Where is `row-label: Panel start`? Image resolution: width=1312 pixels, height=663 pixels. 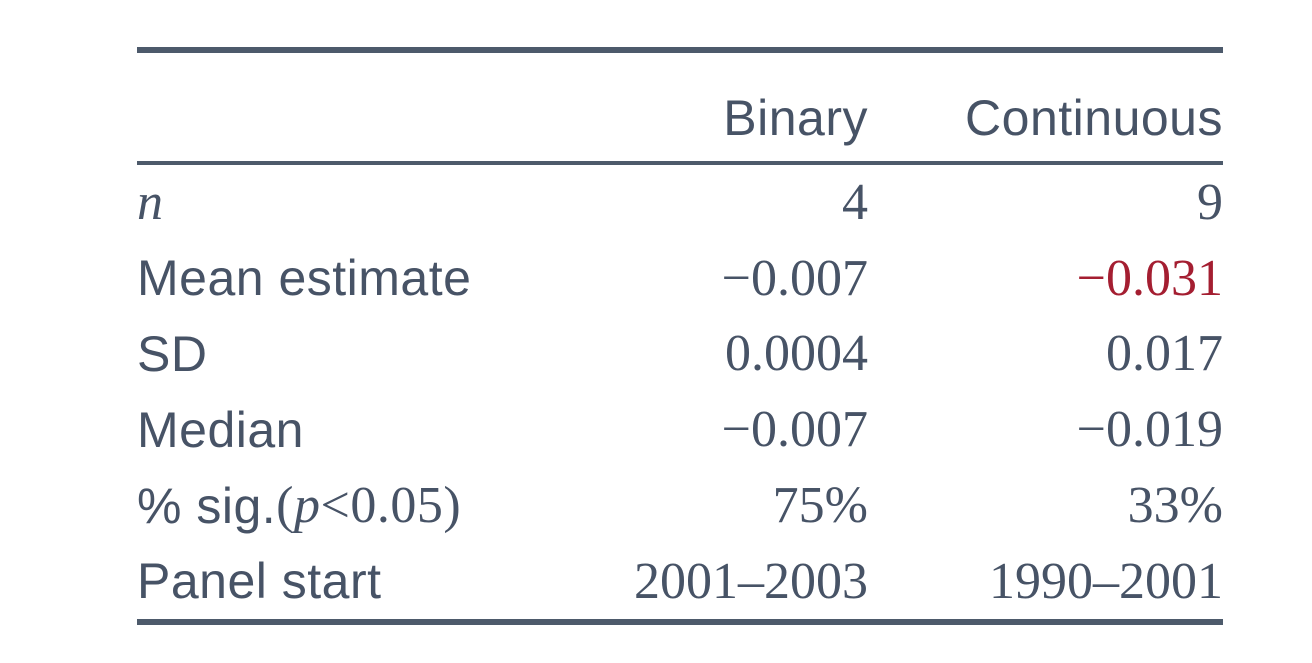 row-label: Panel start is located at coordinates (259, 581).